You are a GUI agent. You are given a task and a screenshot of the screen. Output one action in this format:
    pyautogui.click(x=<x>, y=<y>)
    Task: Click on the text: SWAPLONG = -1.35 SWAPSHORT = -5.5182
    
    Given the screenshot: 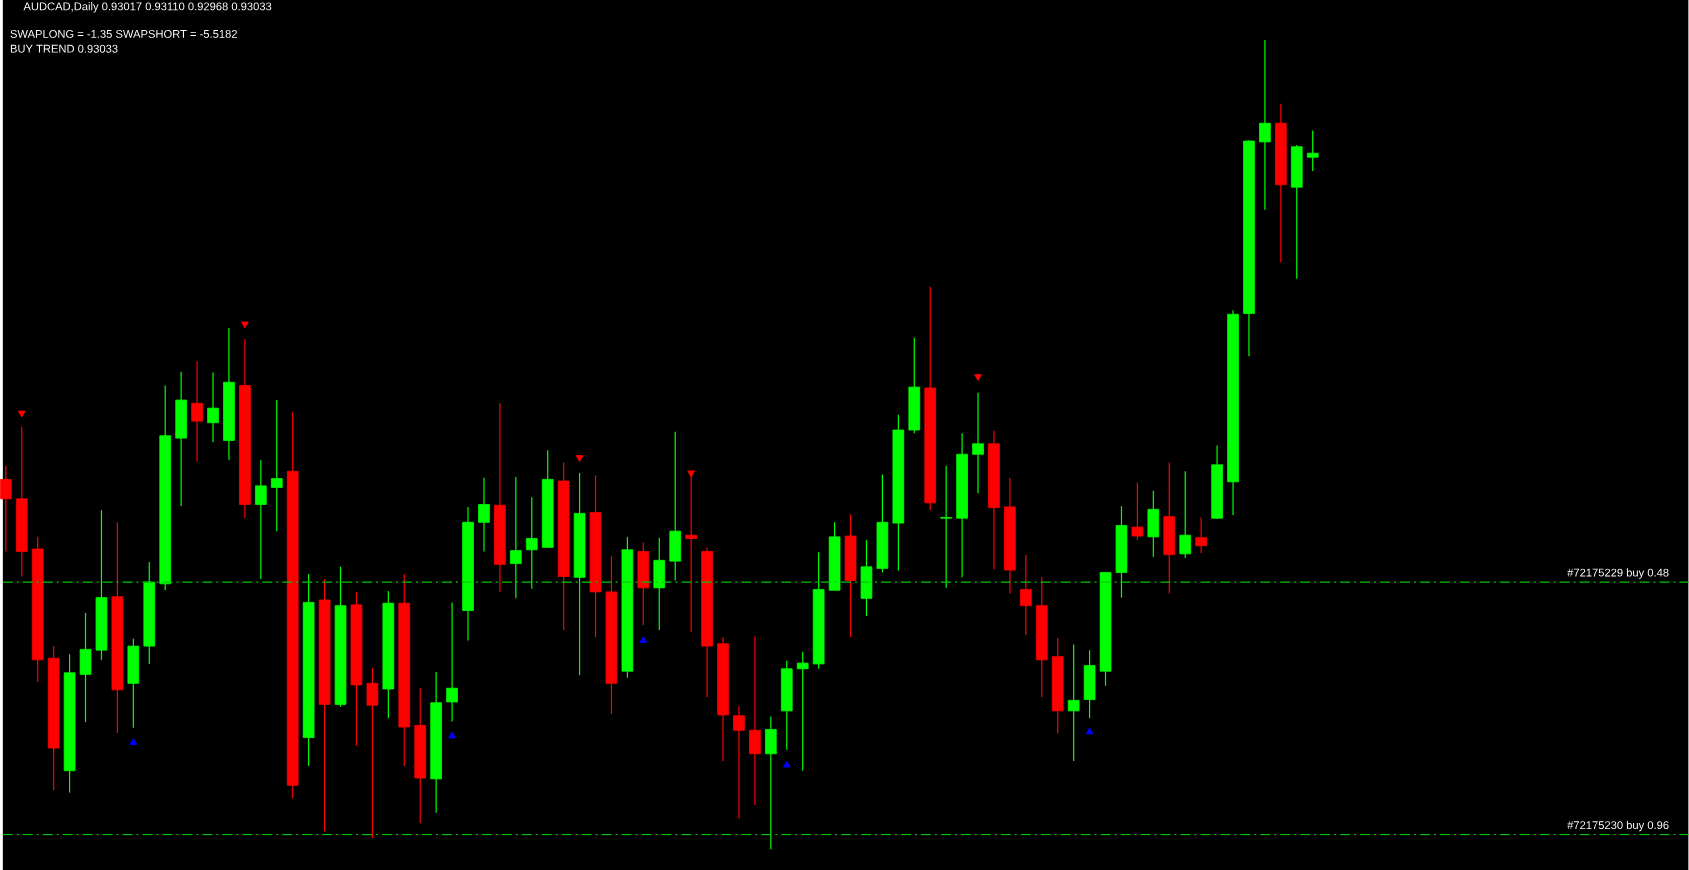 What is the action you would take?
    pyautogui.click(x=123, y=33)
    